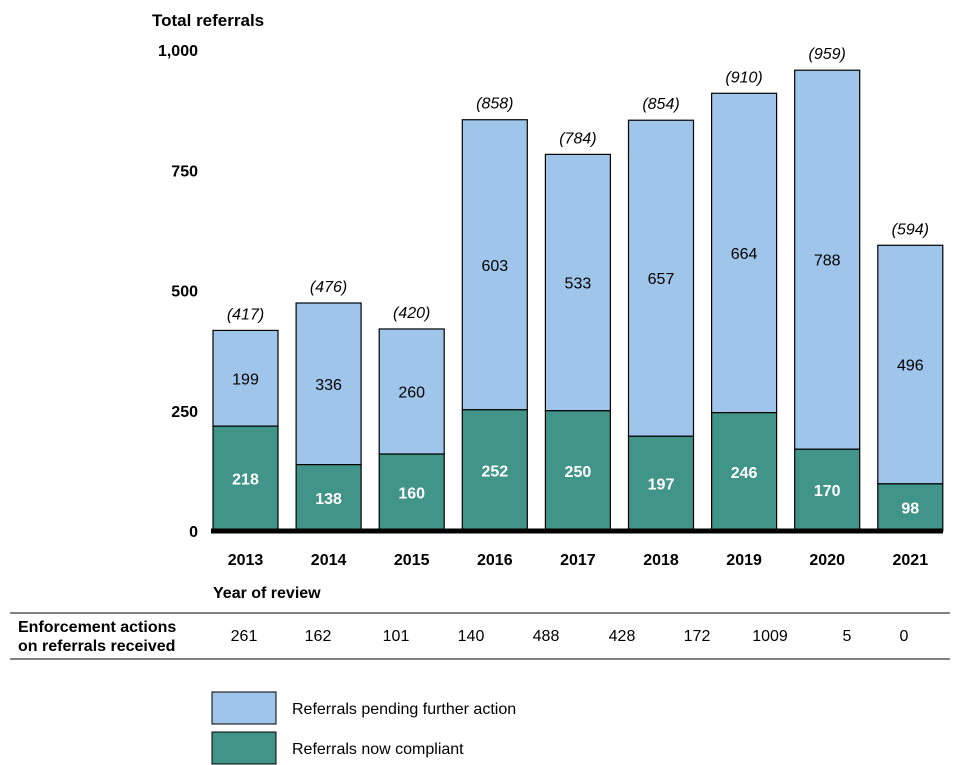 This screenshot has height=765, width=962. I want to click on data-label-total: (476), so click(328, 287).